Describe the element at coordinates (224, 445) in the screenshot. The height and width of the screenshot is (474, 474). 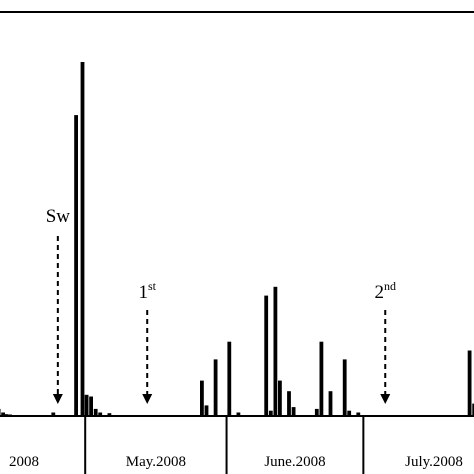
I see `month-dividers` at that location.